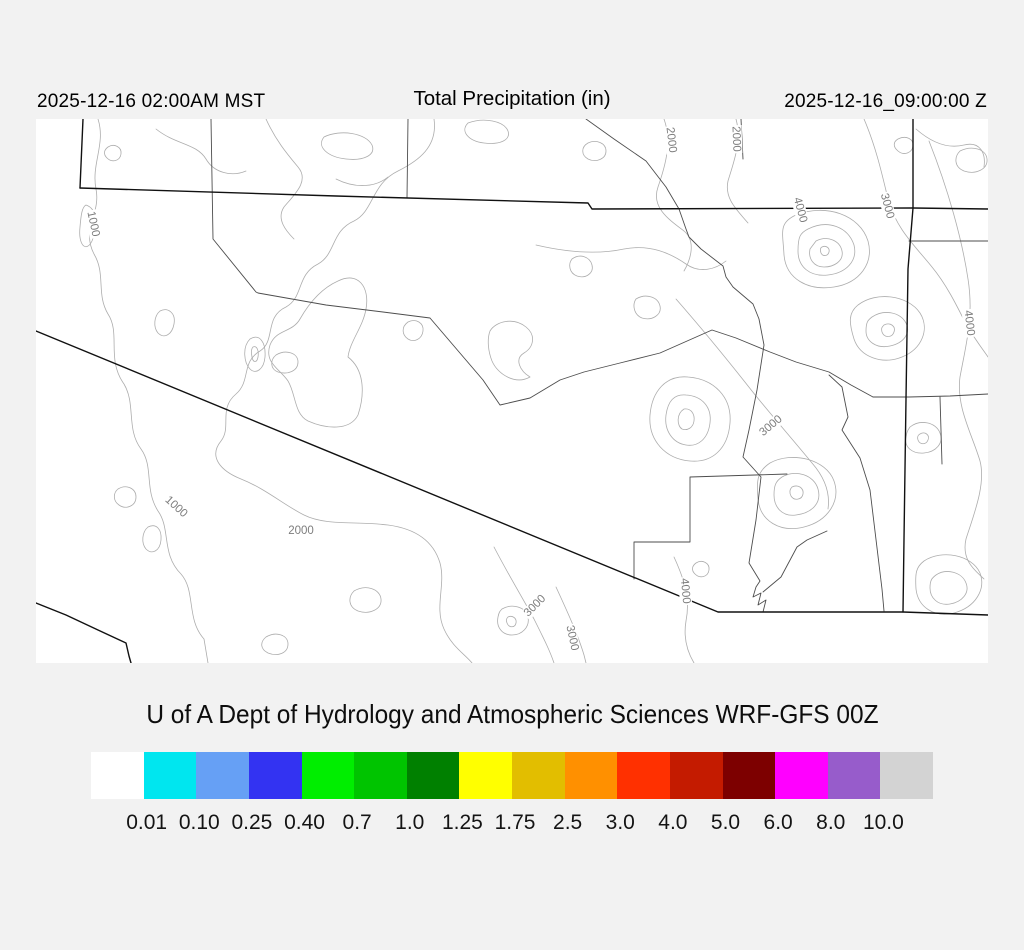 The width and height of the screenshot is (1024, 950). What do you see at coordinates (620, 822) in the screenshot?
I see `colorbar-tick-label: 3.0` at bounding box center [620, 822].